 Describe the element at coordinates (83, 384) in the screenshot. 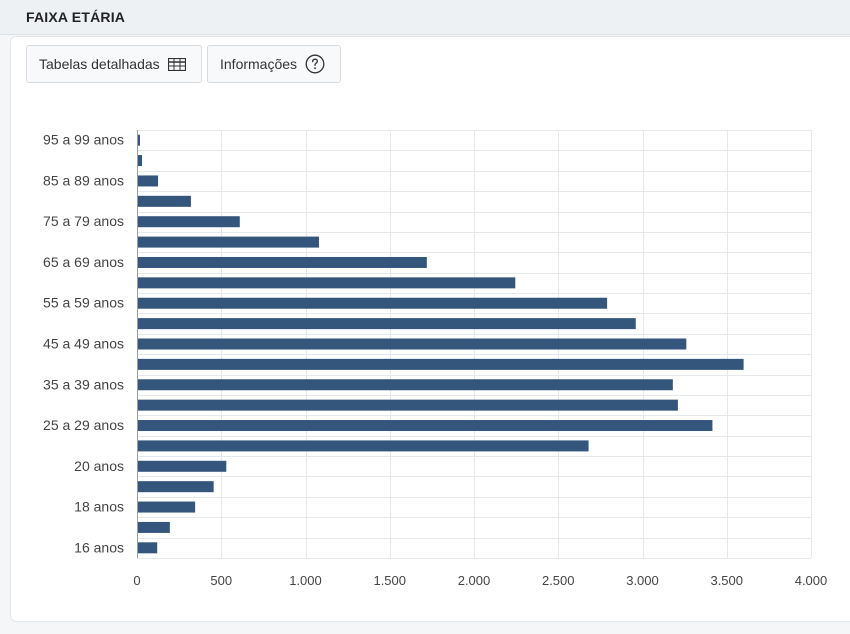

I see `y-tick-label: 35 a 39 anos` at that location.